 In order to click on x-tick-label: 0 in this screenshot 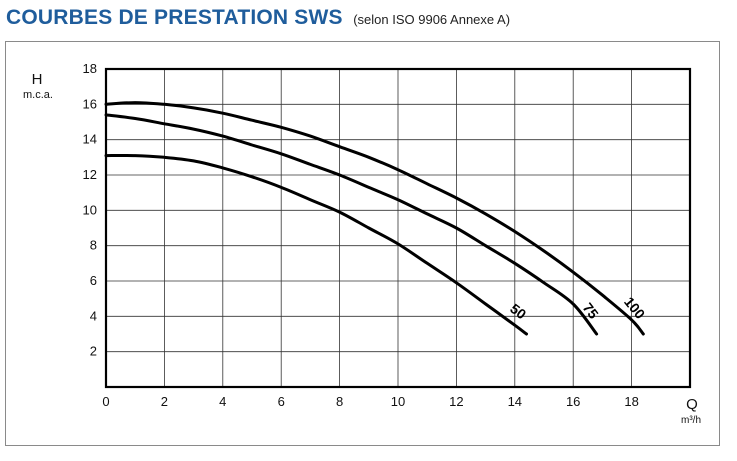, I will do `click(105, 401)`.